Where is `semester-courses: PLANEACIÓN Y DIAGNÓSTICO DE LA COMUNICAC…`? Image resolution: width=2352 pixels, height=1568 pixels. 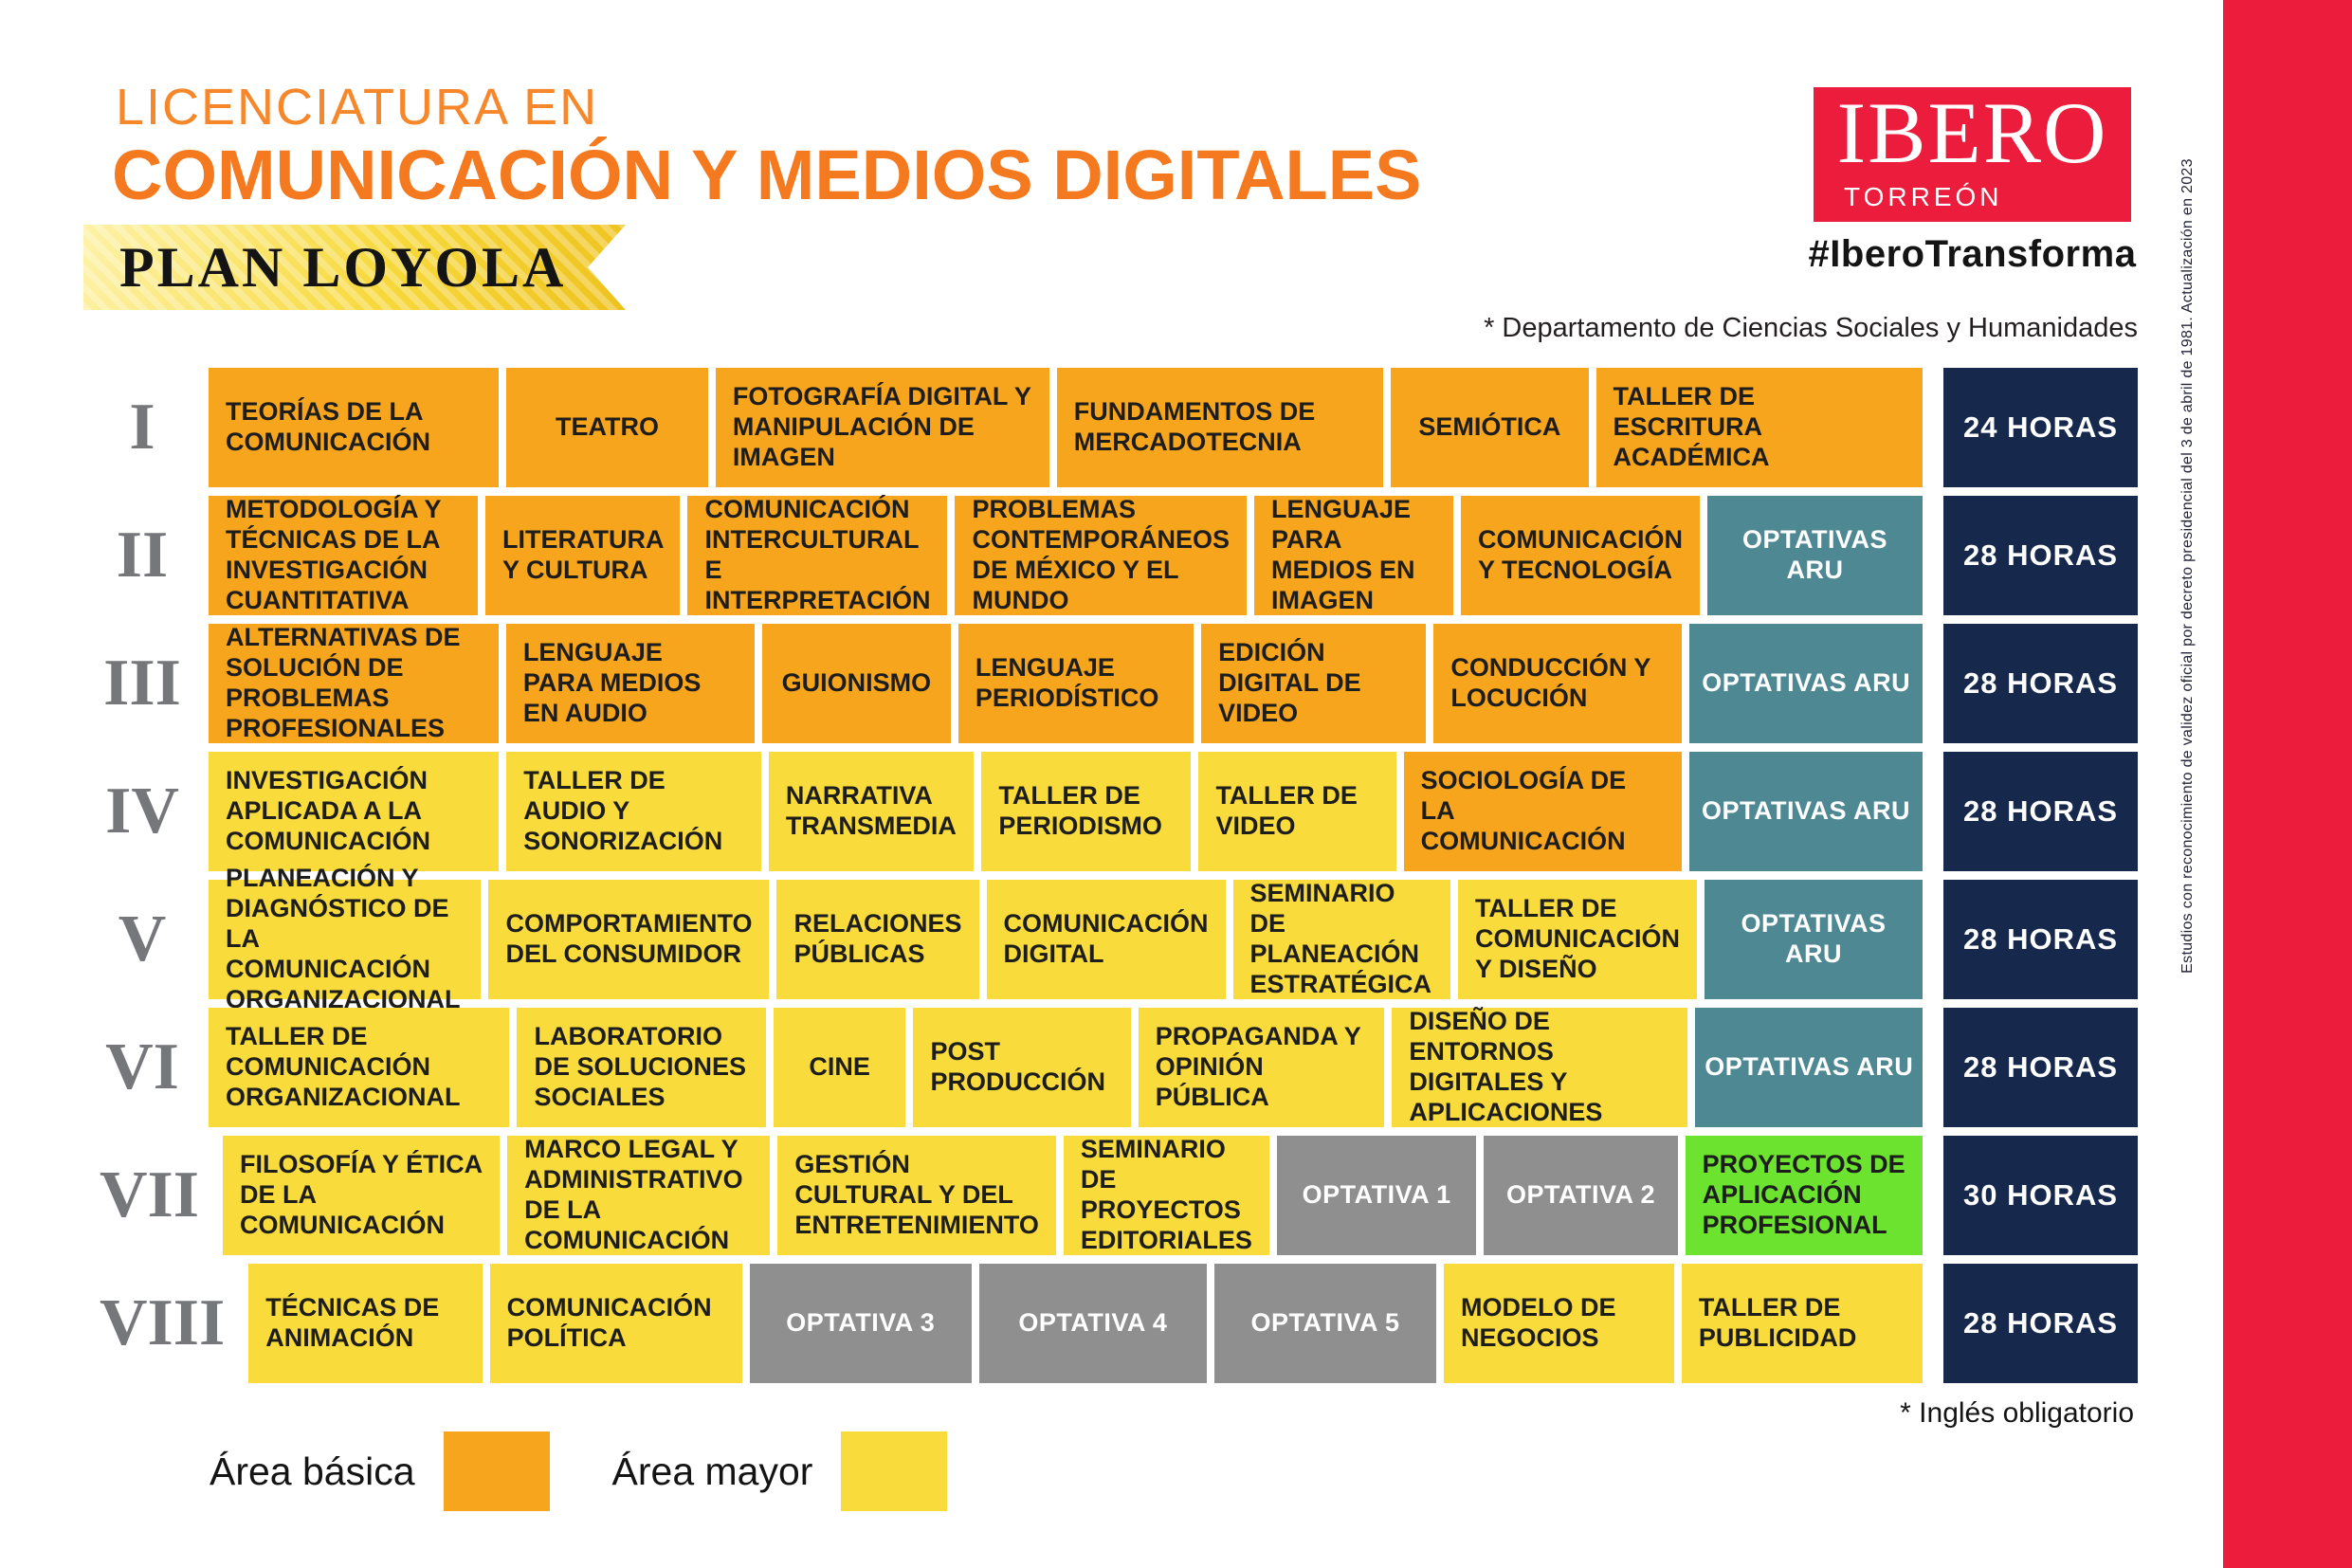
semester-courses: PLANEACIÓN Y DIAGNÓSTICO DE LA COMUNICAC… is located at coordinates (1066, 938).